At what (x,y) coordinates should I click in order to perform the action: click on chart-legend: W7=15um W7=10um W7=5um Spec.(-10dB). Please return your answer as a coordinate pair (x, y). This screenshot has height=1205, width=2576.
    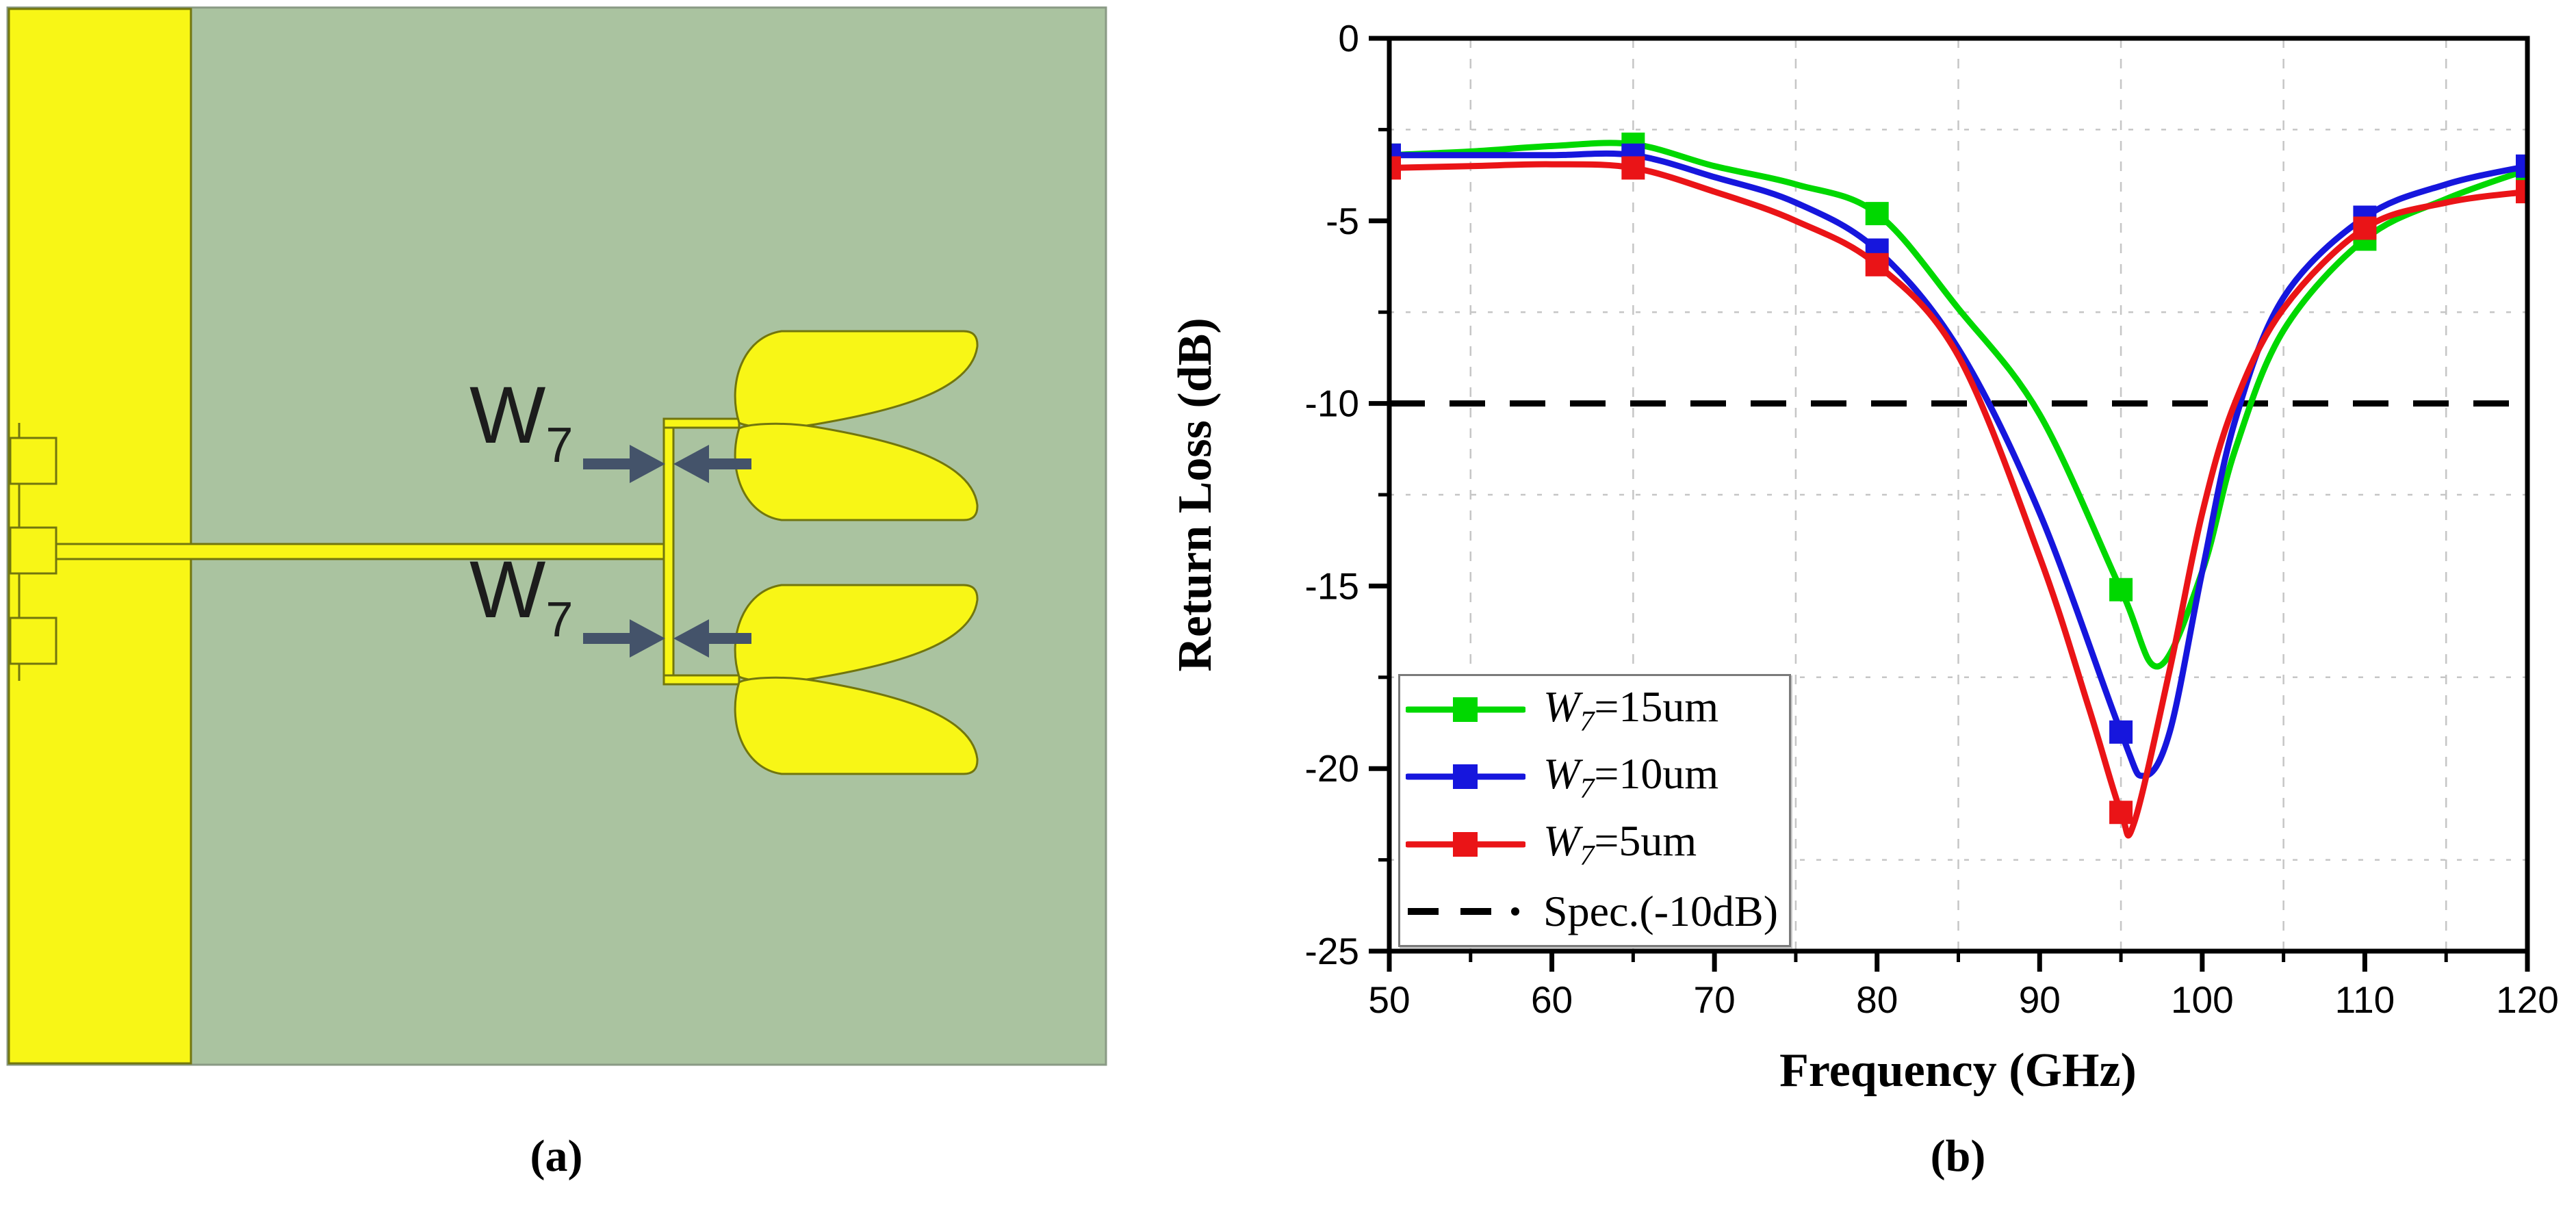
    Looking at the image, I should click on (1594, 810).